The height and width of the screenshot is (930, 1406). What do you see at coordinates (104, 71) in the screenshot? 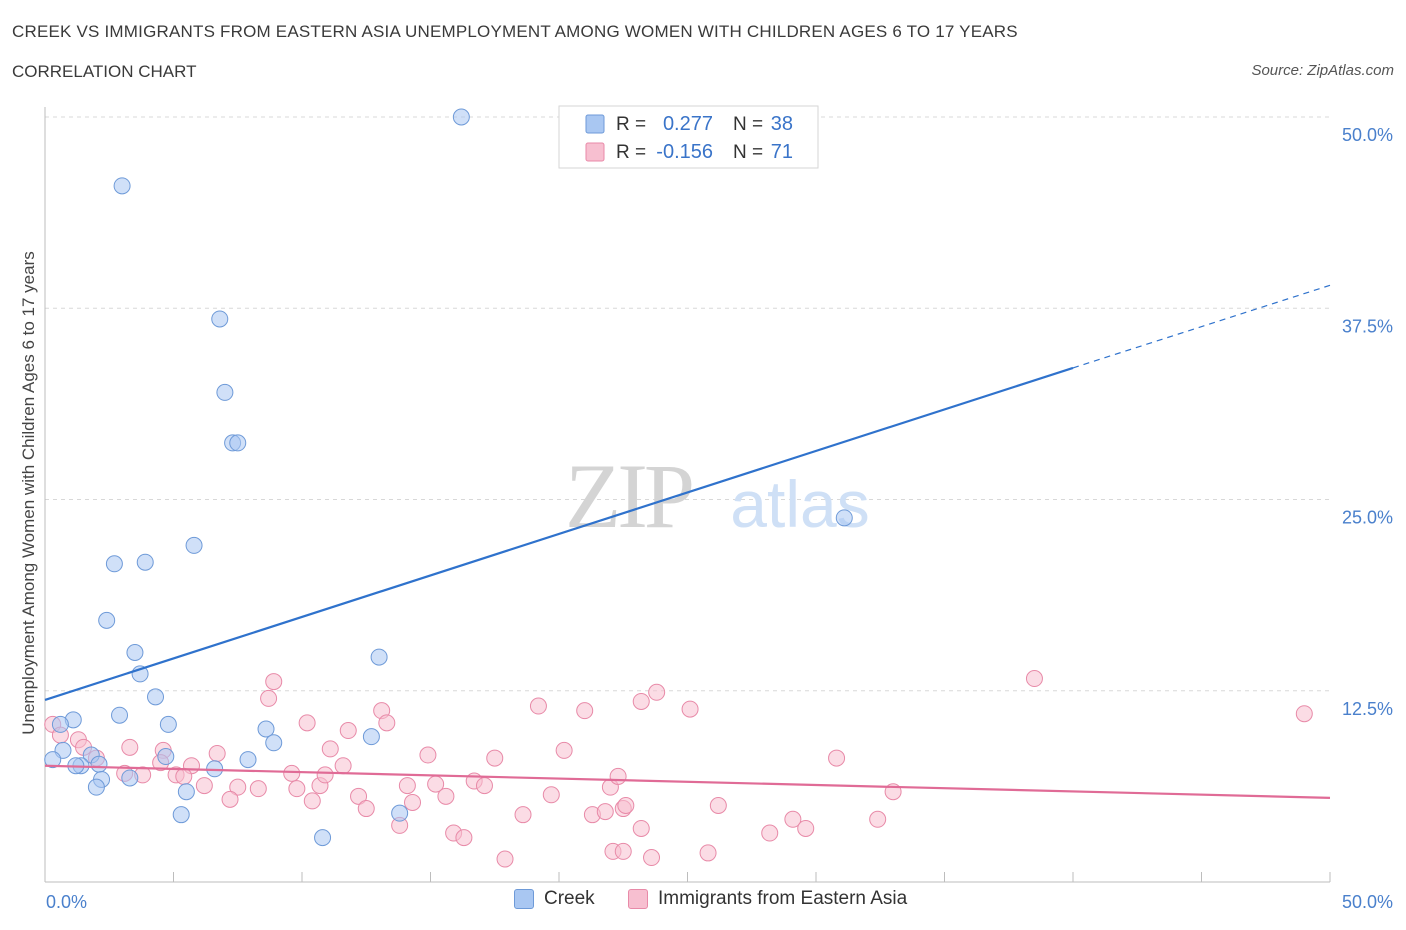
I see `chart-subtitle: CORRELATION CHART` at bounding box center [104, 71].